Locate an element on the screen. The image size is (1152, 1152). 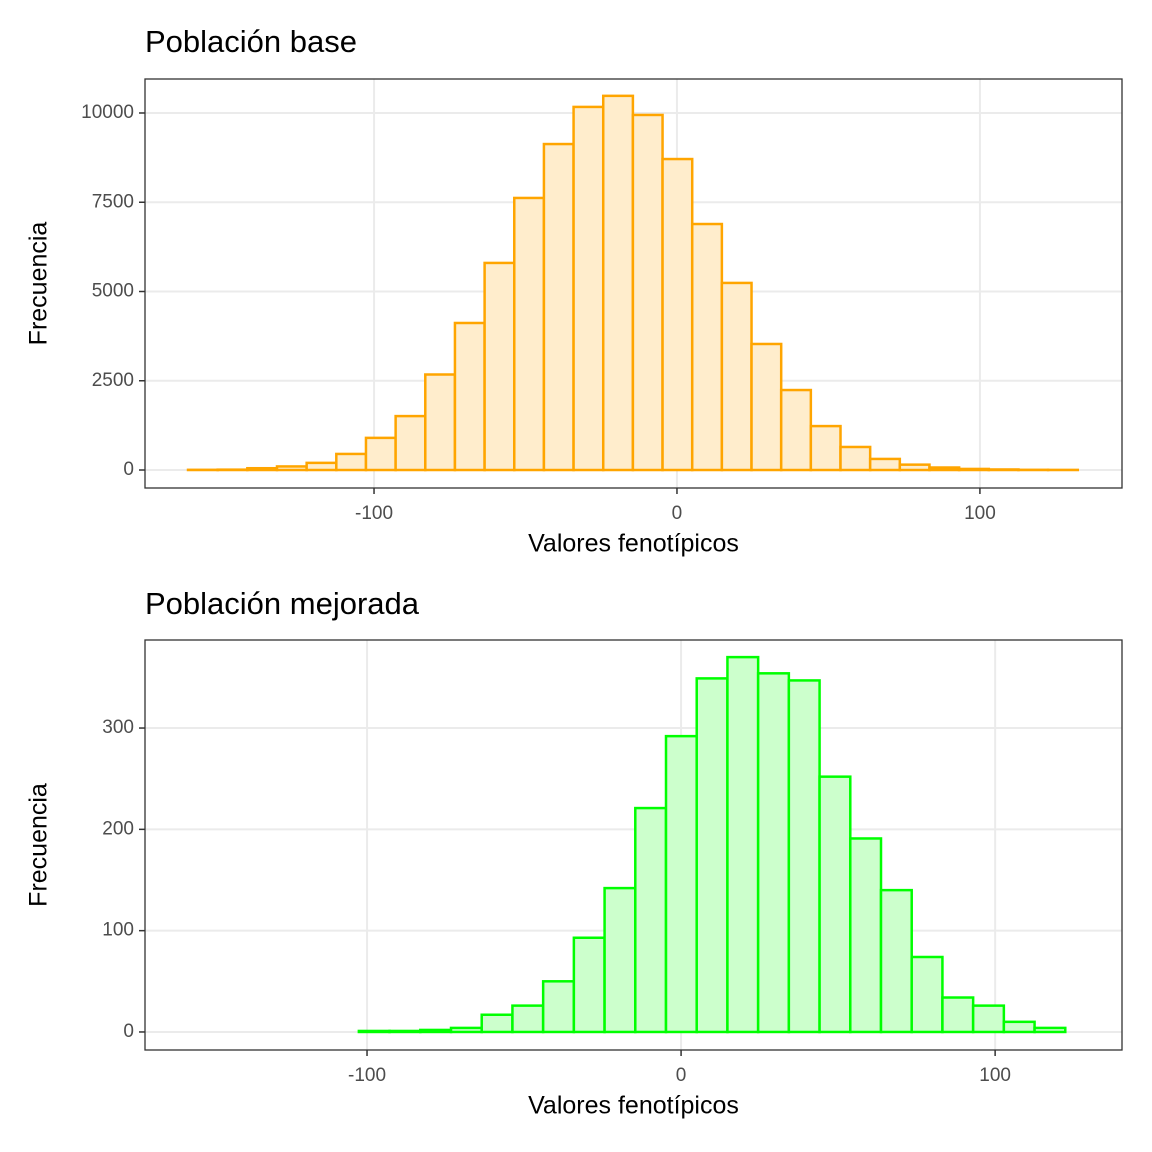
chart-title: Población base is located at coordinates (251, 41).